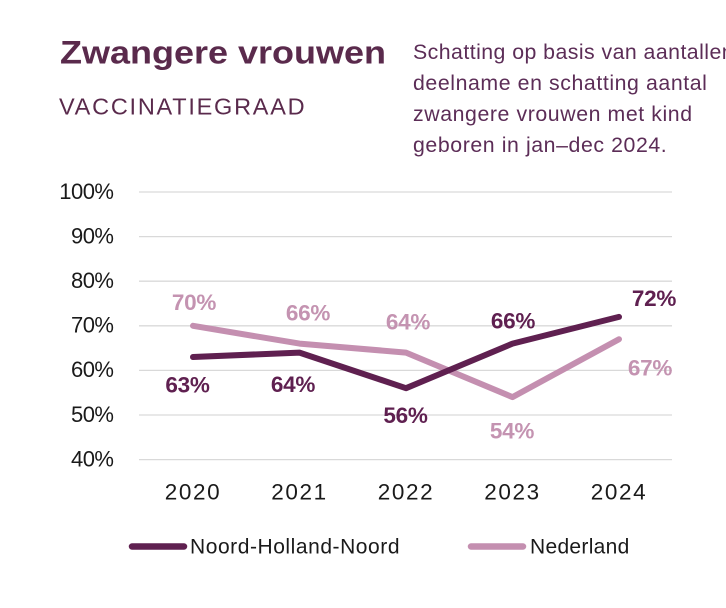 The height and width of the screenshot is (608, 726). I want to click on svg-text: 67%, so click(650, 368).